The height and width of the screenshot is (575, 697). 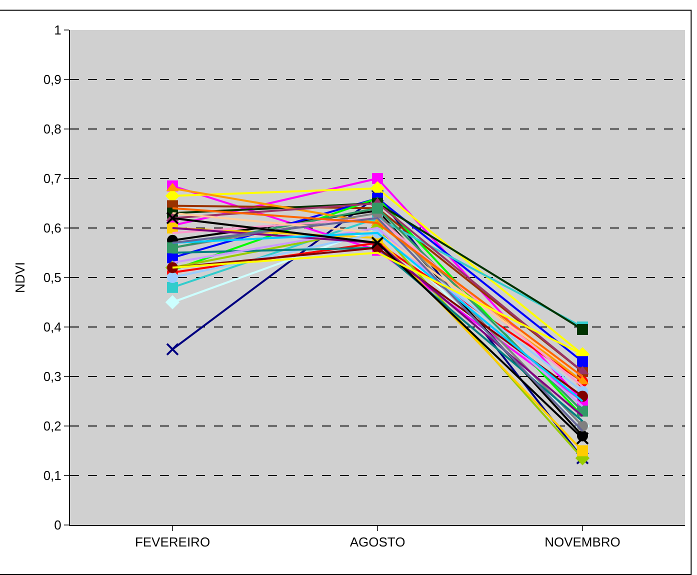 What do you see at coordinates (58, 525) in the screenshot?
I see `y-tick-label: 0` at bounding box center [58, 525].